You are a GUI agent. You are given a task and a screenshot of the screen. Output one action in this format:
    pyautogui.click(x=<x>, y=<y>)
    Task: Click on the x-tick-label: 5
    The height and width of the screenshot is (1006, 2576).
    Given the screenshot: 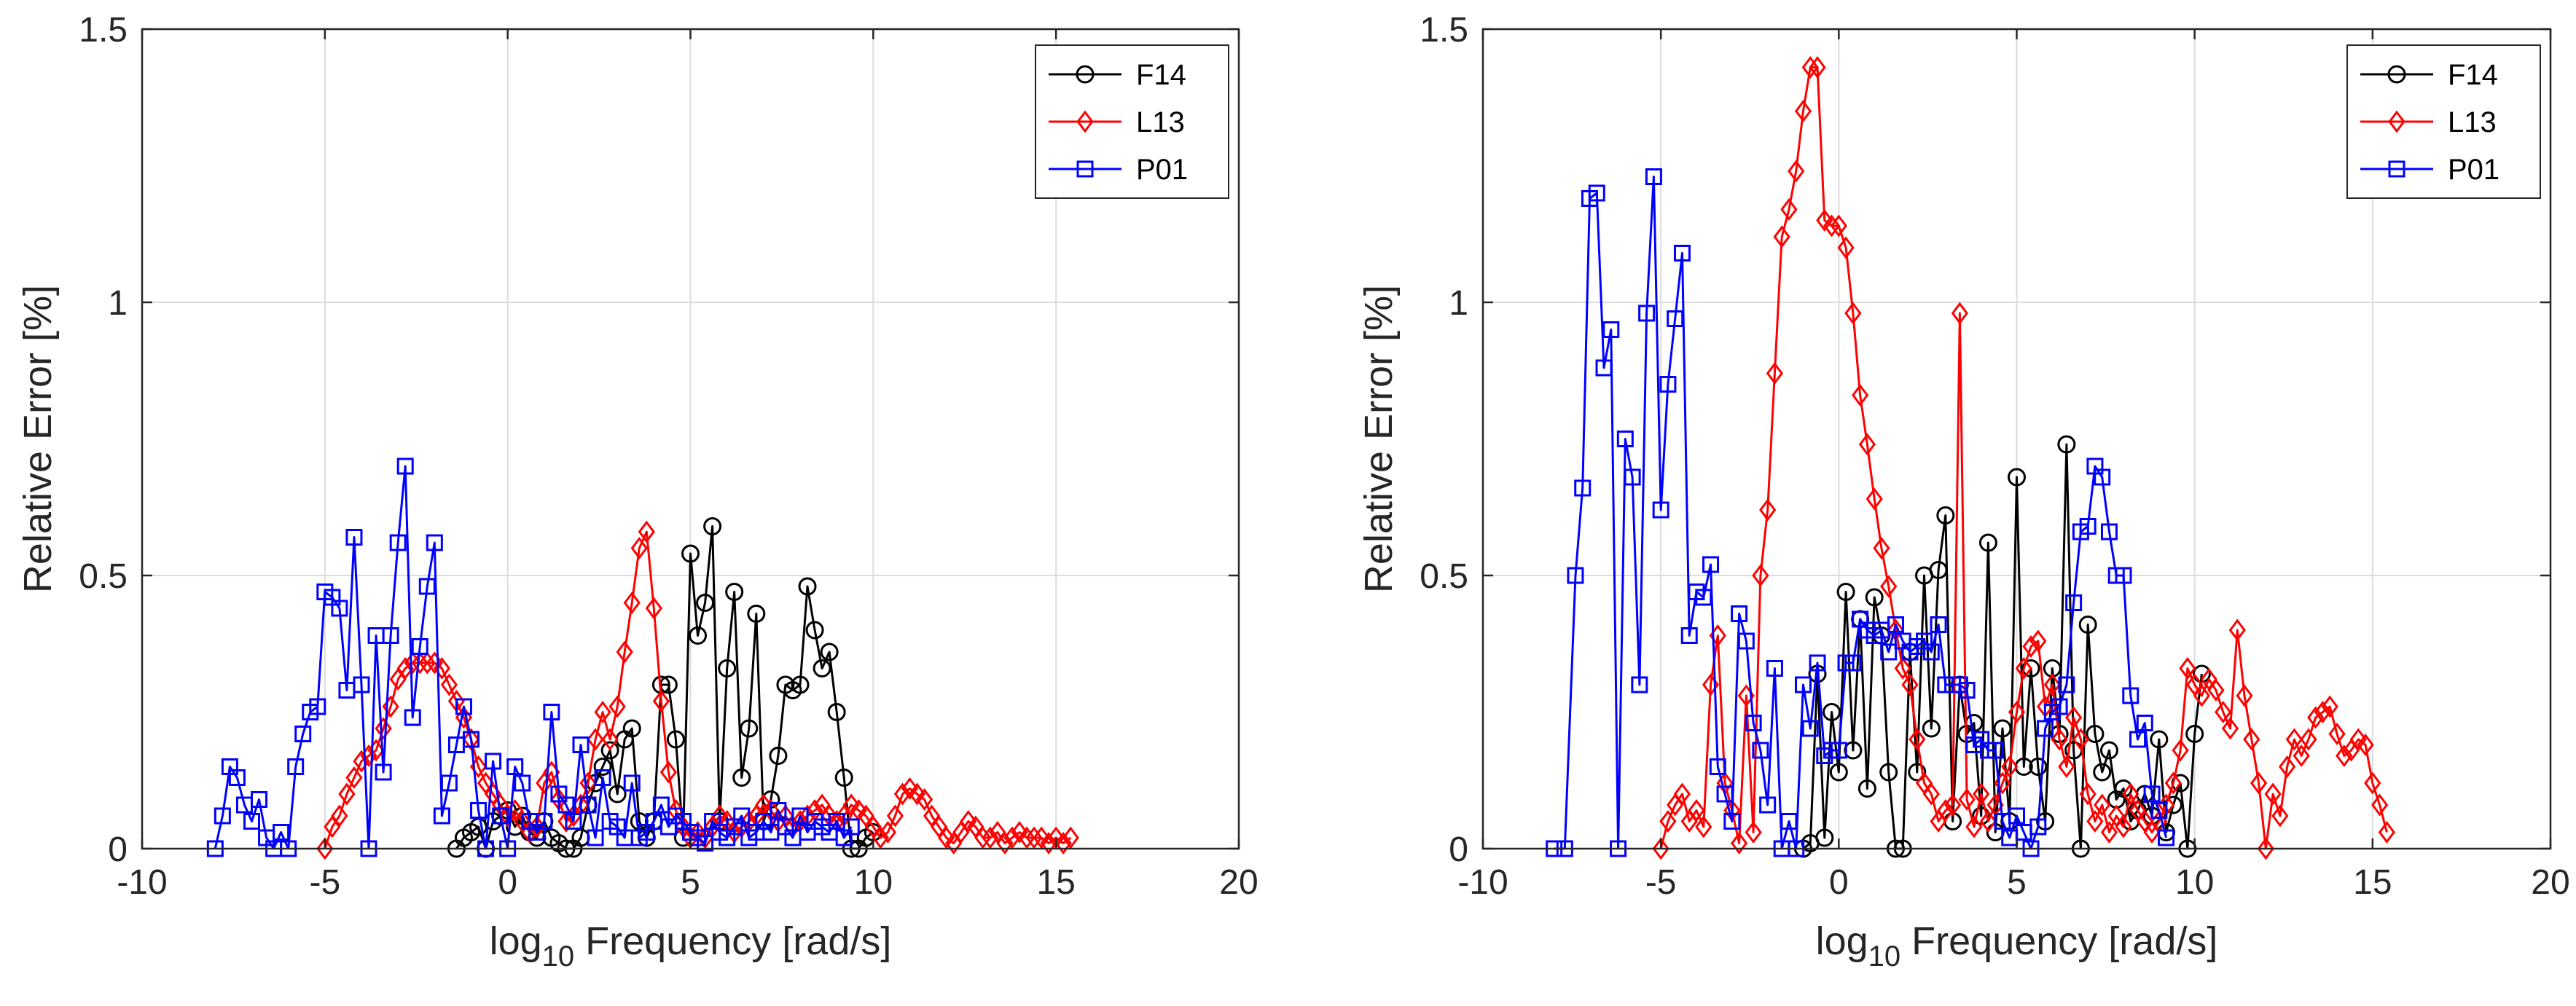 What is the action you would take?
    pyautogui.click(x=2017, y=882)
    